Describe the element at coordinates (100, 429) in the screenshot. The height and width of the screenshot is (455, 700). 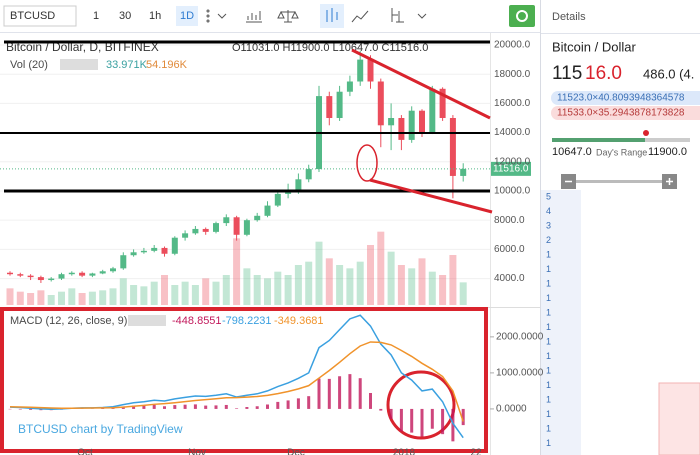
I see `watermark: BTCUSD chart by TradingView` at that location.